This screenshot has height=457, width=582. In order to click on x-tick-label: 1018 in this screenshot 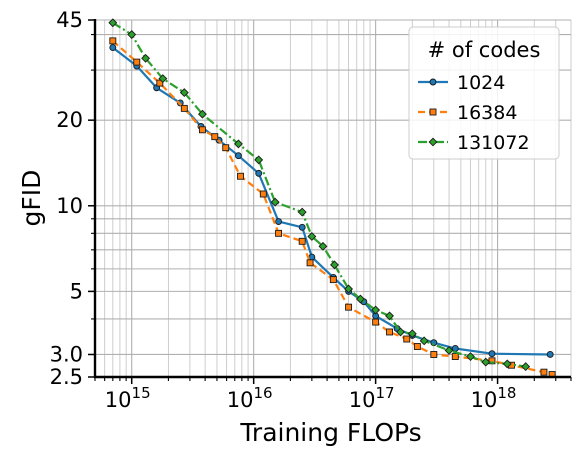, I will do `click(494, 398)`.